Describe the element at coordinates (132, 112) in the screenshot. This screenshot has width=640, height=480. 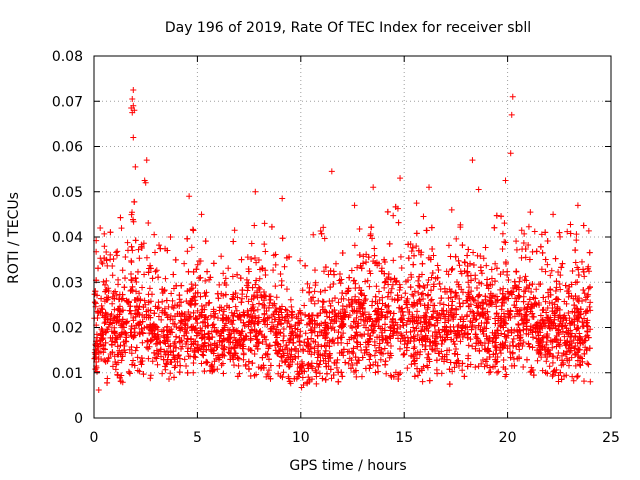
I see `data-point-outlier` at that location.